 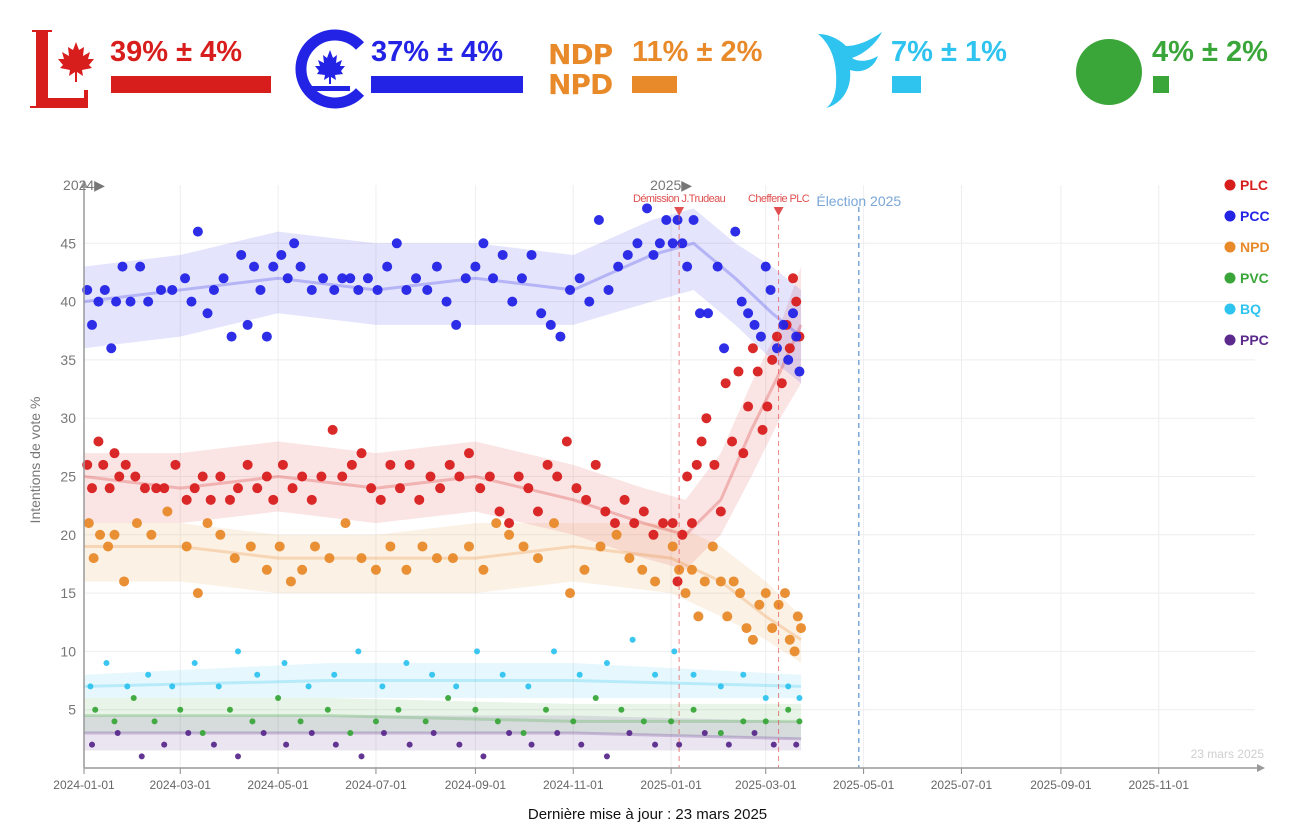 What do you see at coordinates (679, 211) in the screenshot?
I see `event-marker` at bounding box center [679, 211].